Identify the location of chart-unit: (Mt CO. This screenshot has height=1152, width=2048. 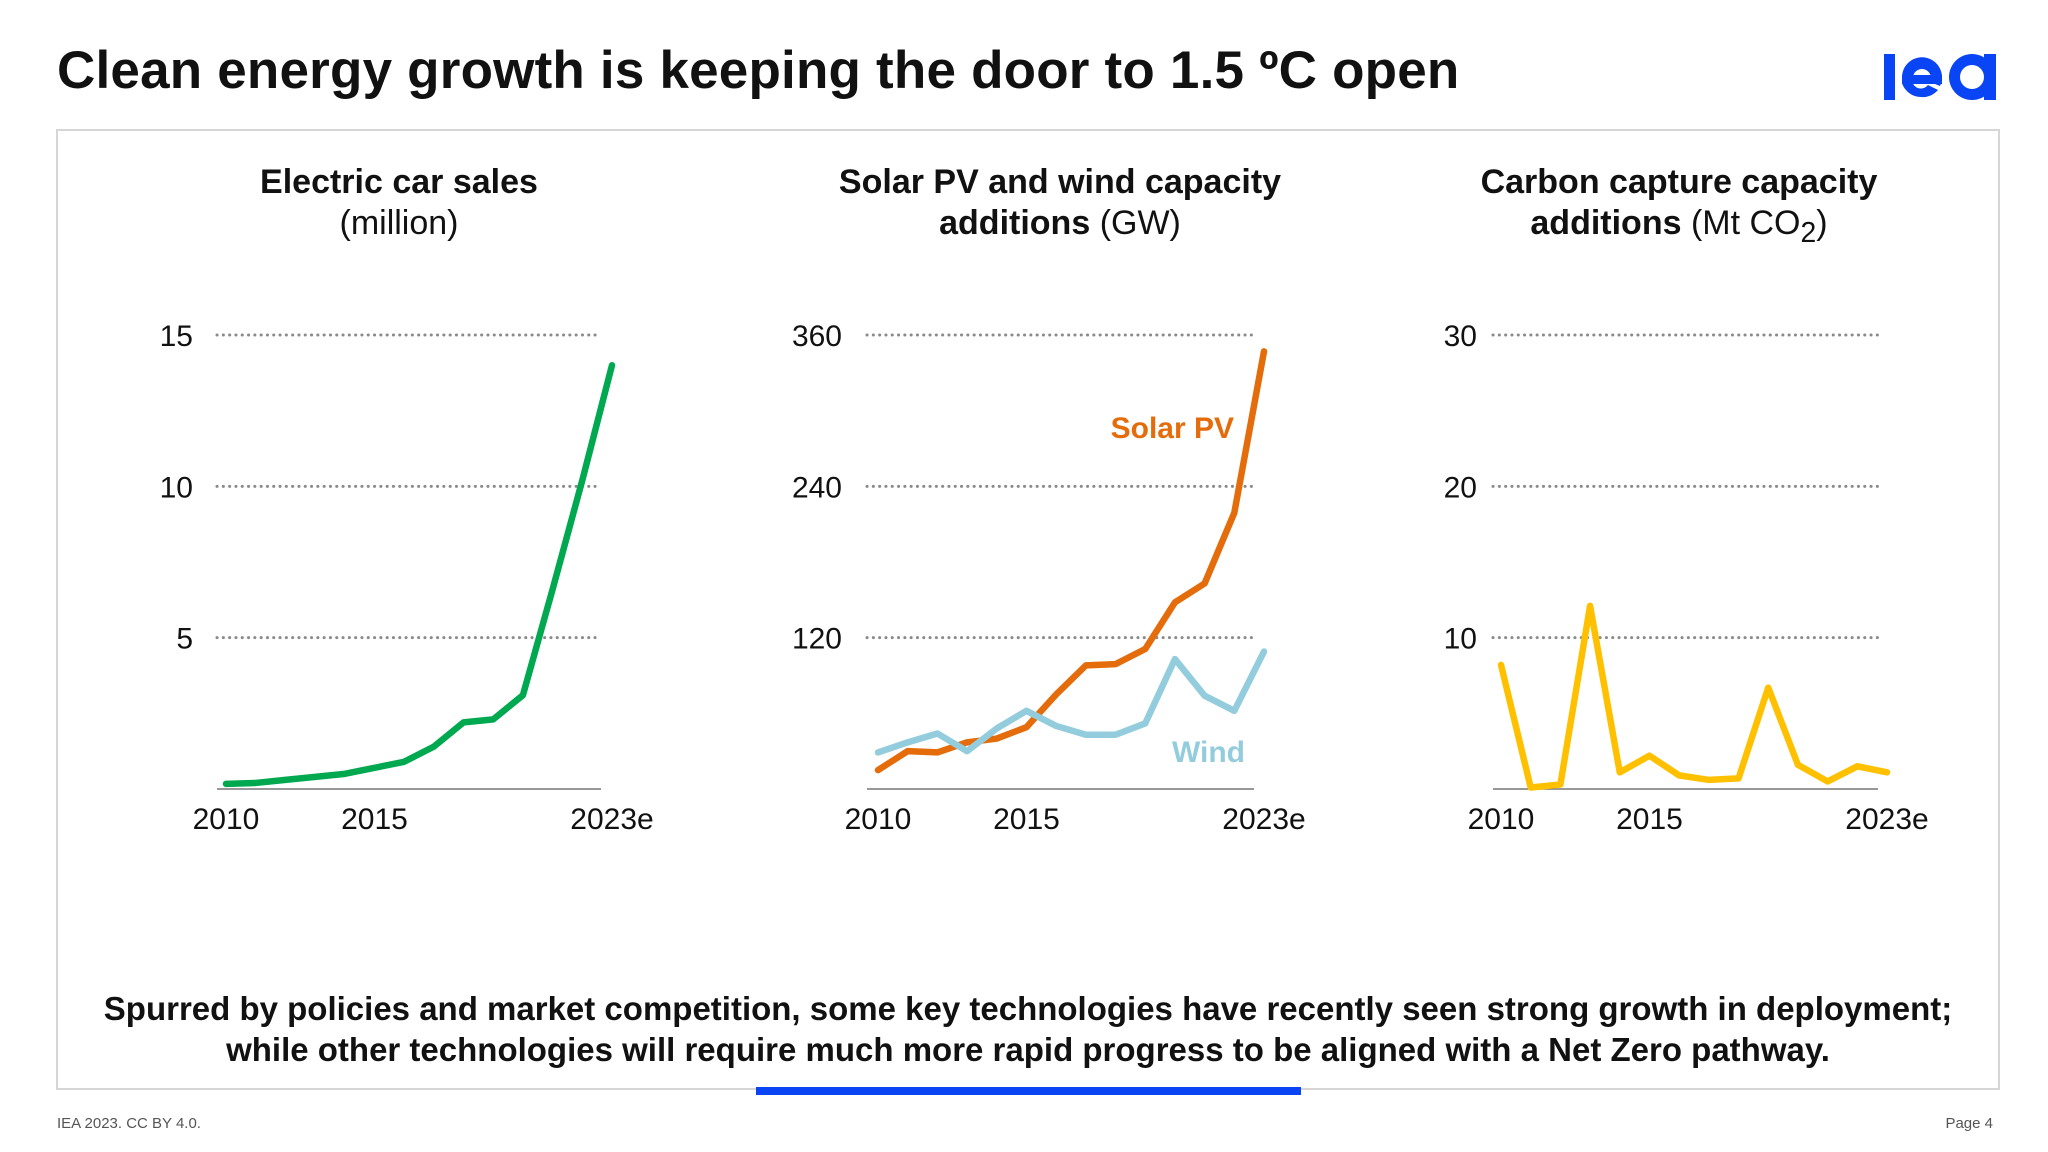
(1745, 223).